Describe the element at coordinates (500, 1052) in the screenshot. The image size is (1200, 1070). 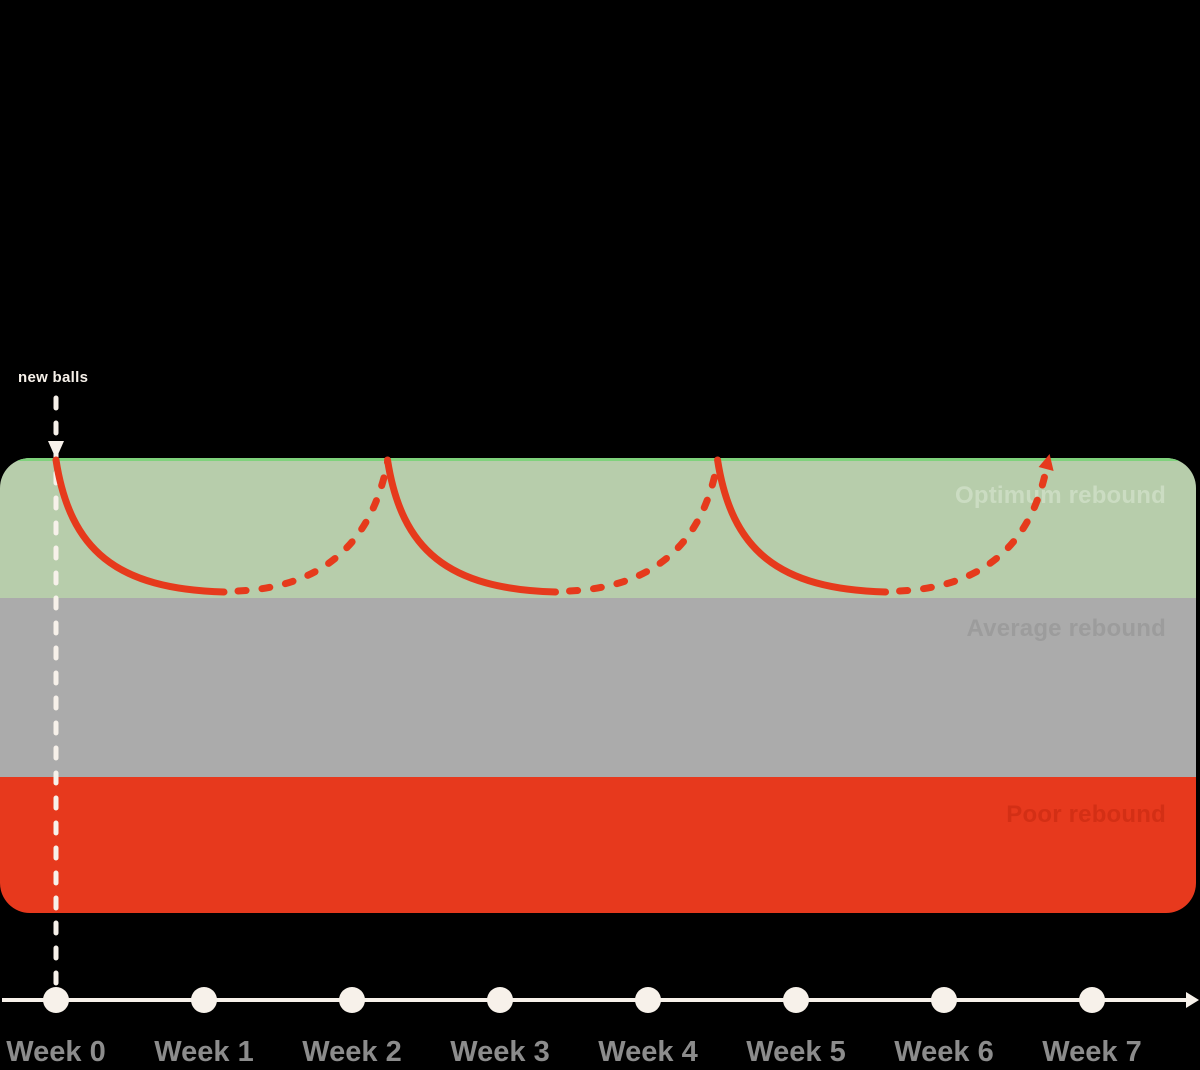
I see `x-tick-label-week-3: Week 3` at that location.